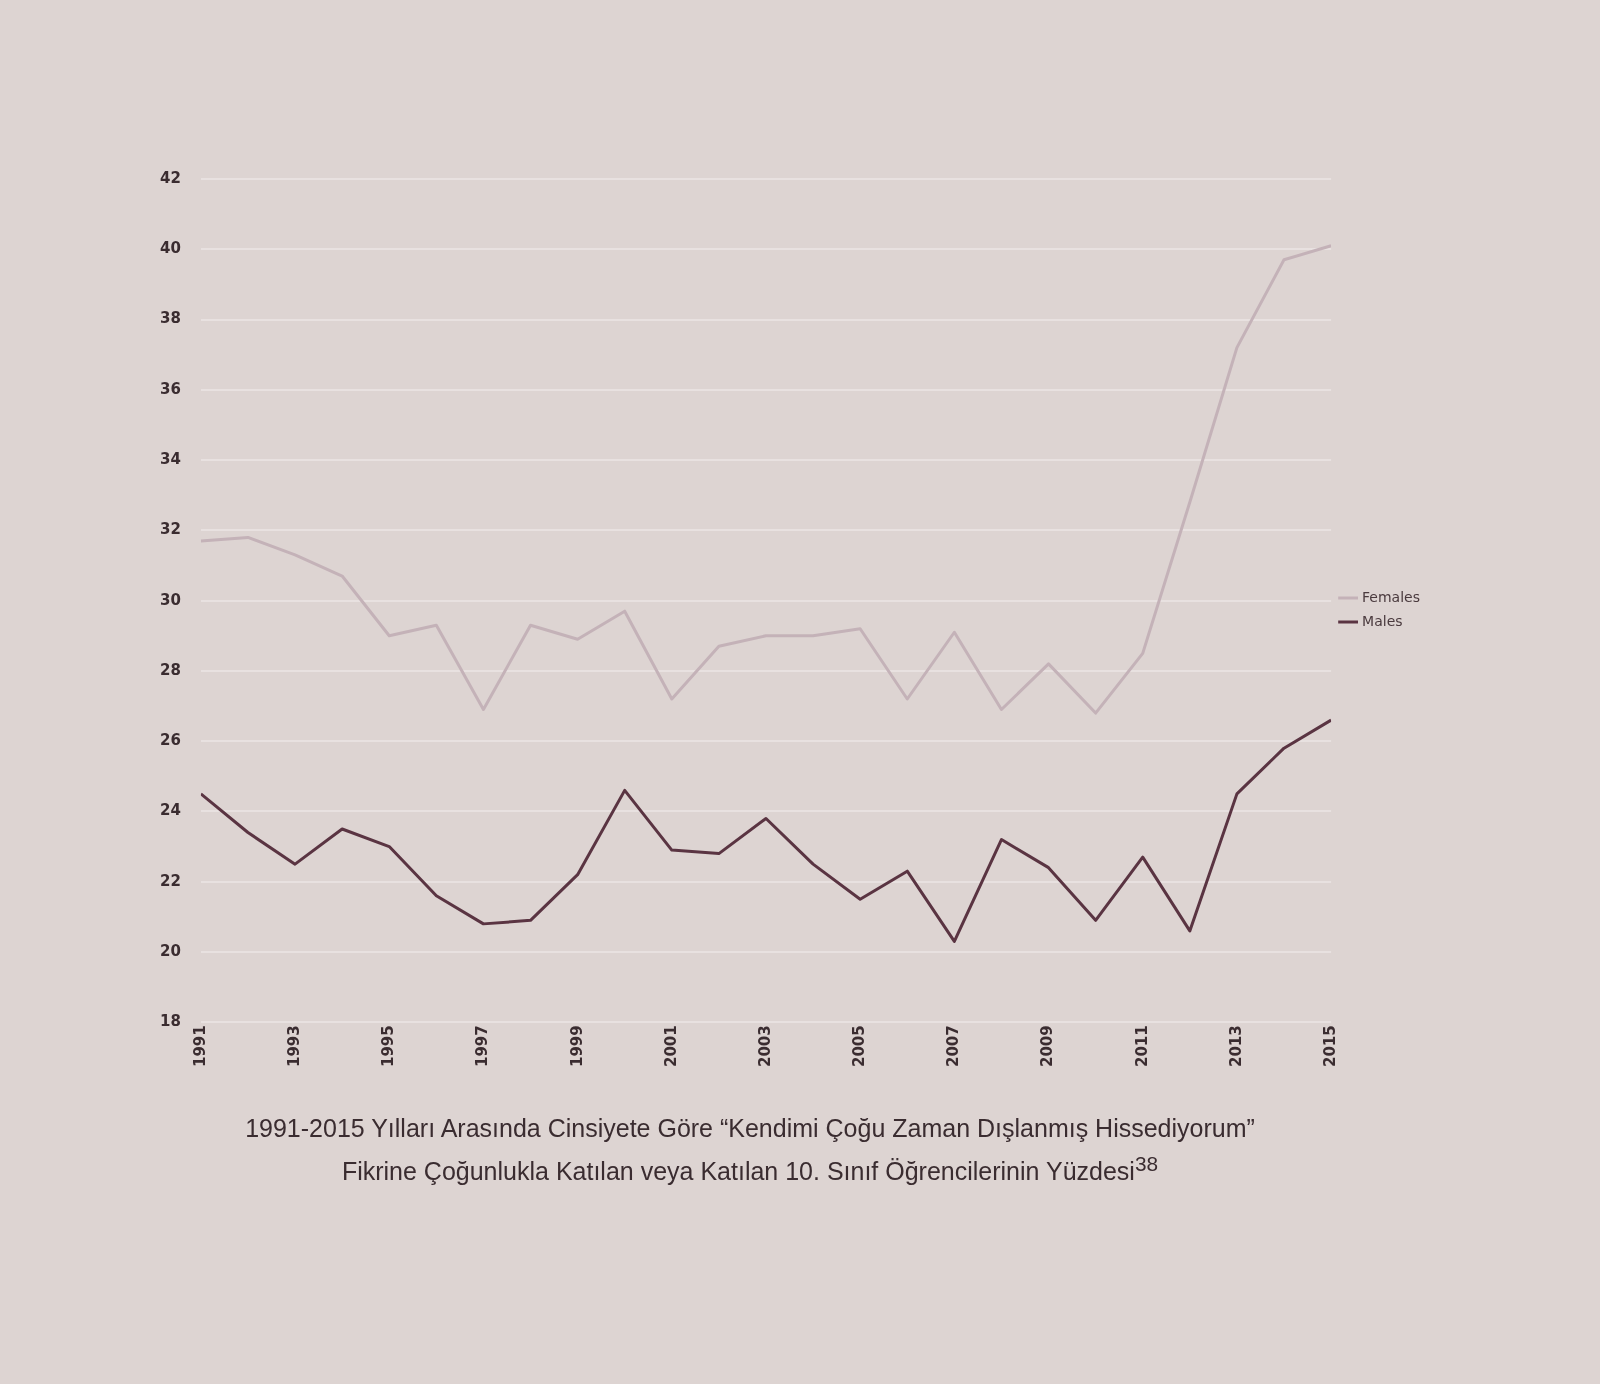  I want to click on y-tick-label: 22, so click(170, 880).